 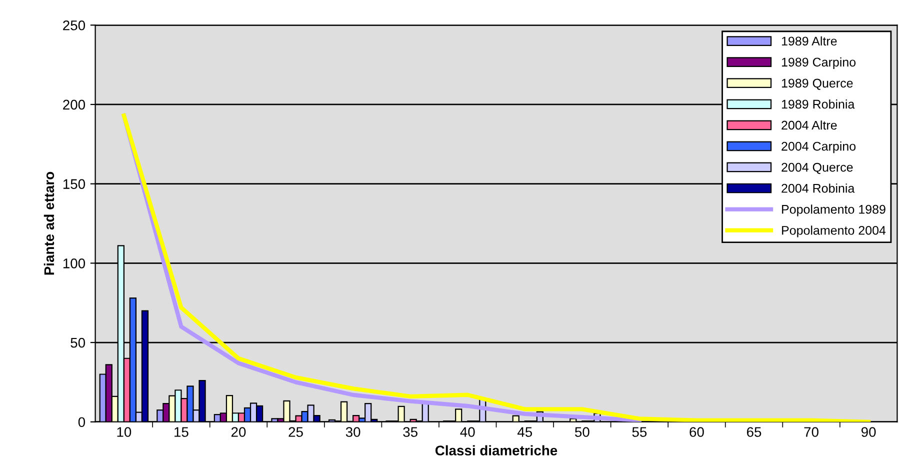 What do you see at coordinates (78, 343) in the screenshot?
I see `y-tick-label: 50` at bounding box center [78, 343].